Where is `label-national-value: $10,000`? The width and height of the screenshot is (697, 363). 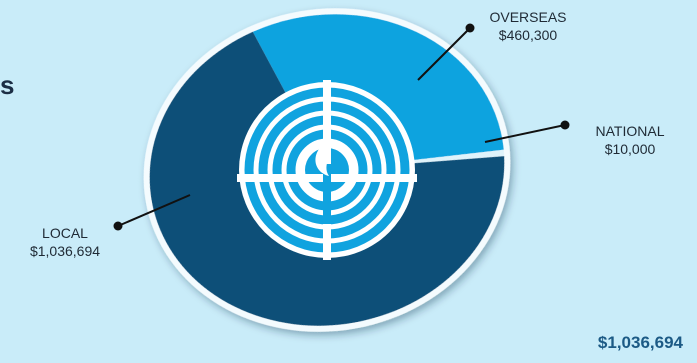
label-national-value: $10,000 is located at coordinates (630, 149).